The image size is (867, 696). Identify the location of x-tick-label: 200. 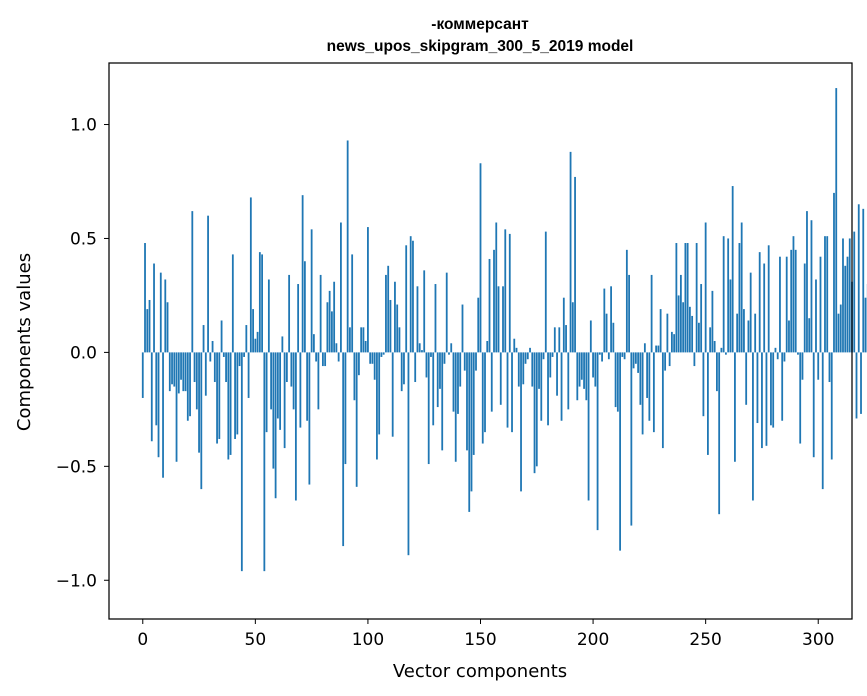
(593, 640).